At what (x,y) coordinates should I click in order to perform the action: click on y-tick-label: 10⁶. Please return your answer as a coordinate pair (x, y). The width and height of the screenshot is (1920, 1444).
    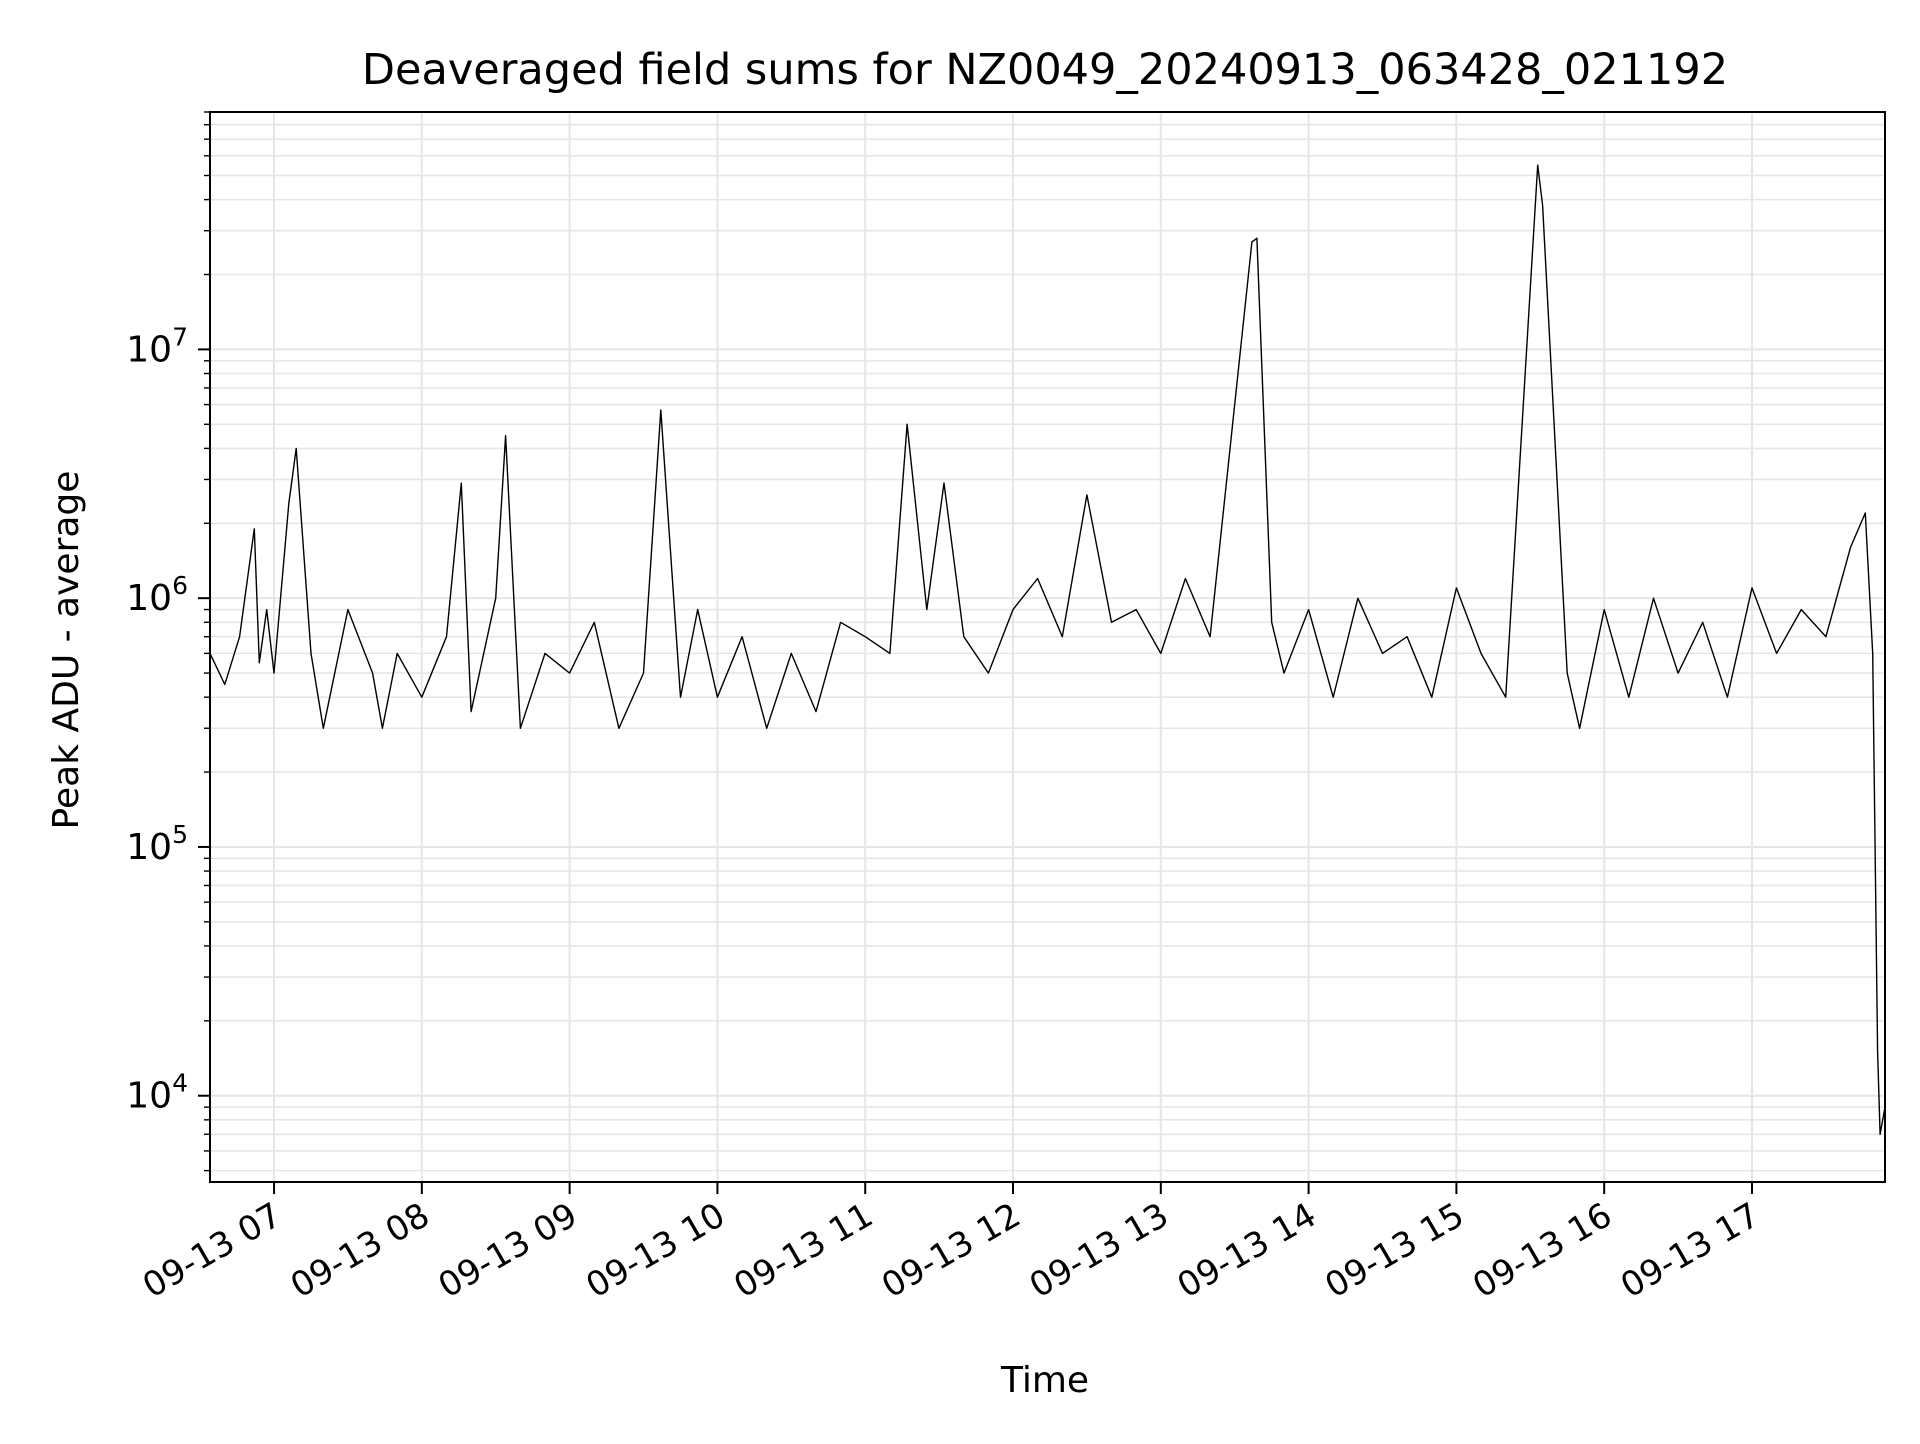
    Looking at the image, I should click on (157, 595).